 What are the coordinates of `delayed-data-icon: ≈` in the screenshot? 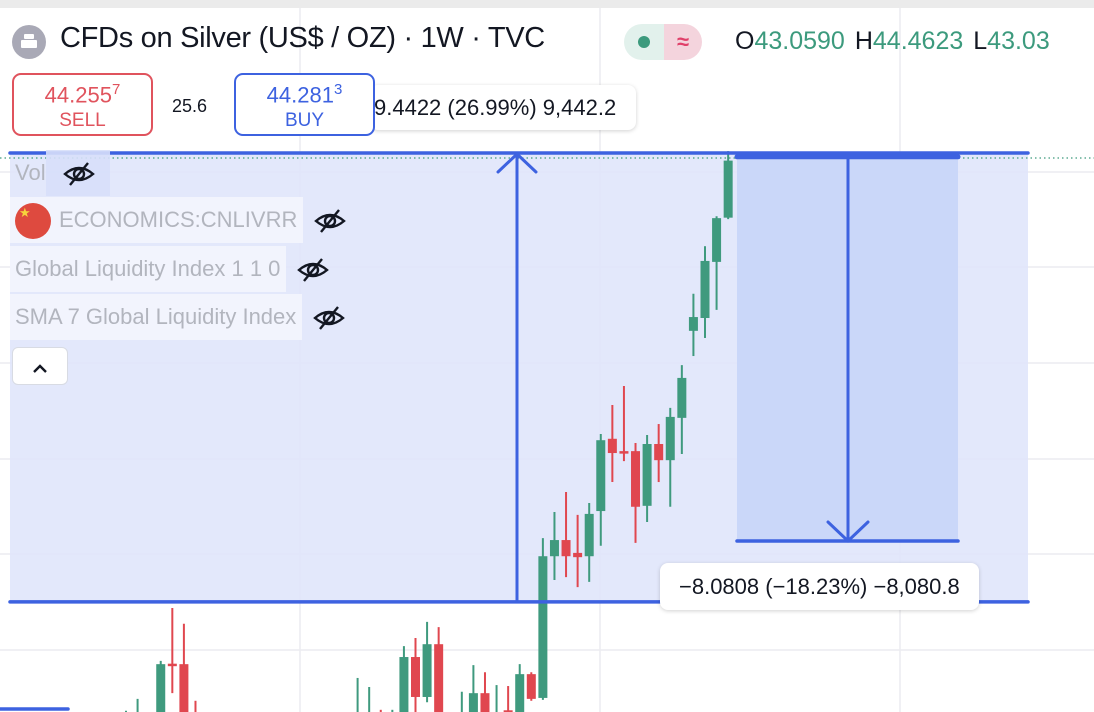 It's located at (683, 42).